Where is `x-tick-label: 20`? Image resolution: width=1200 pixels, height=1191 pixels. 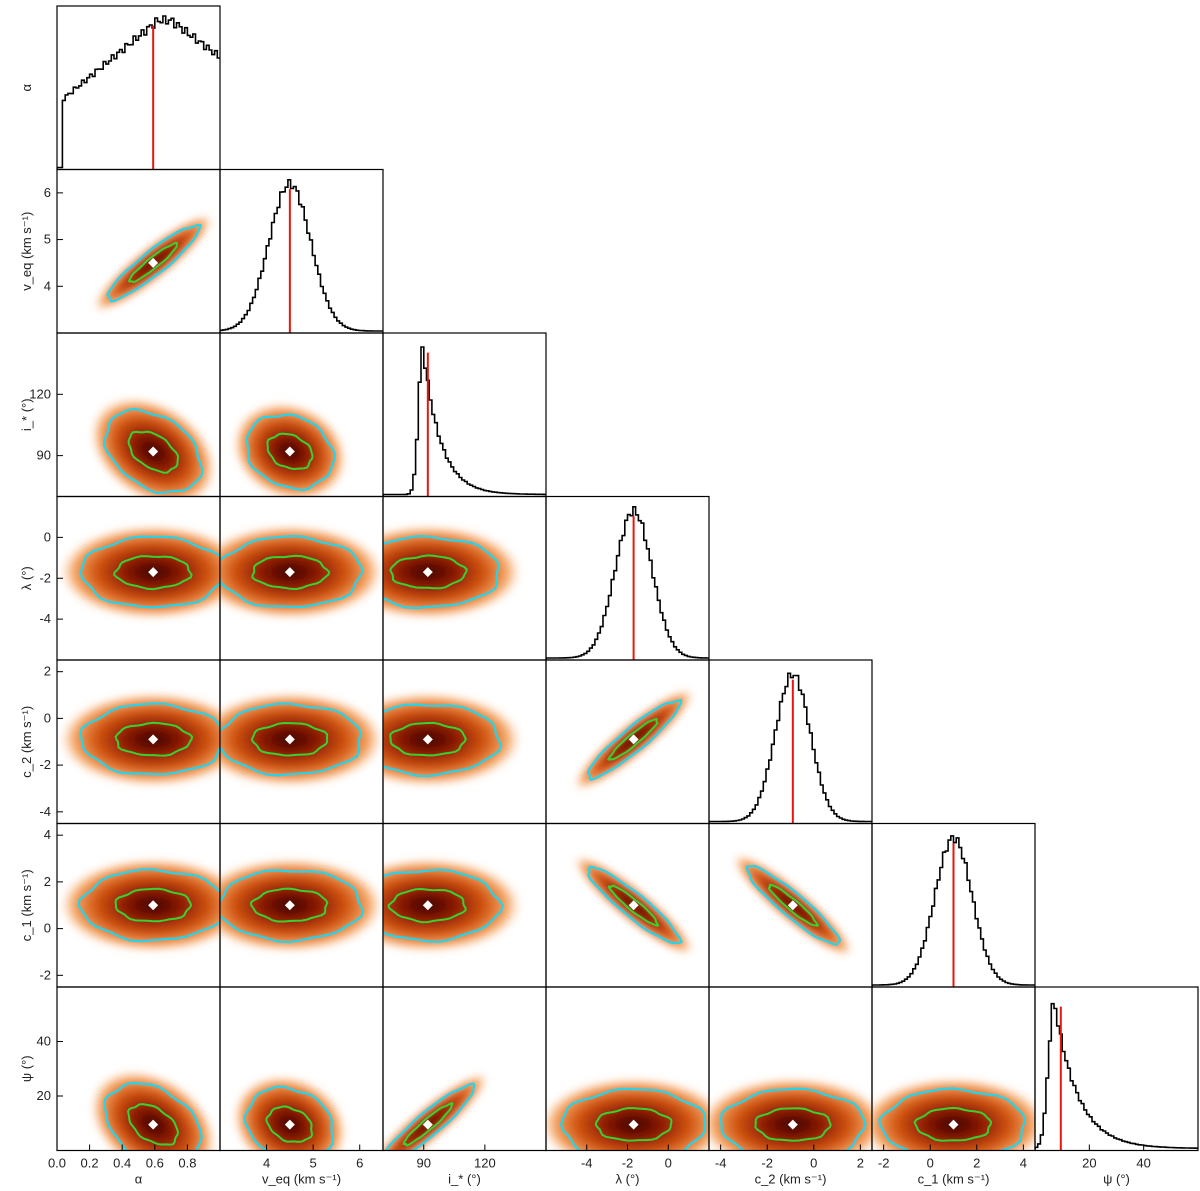
x-tick-label: 20 is located at coordinates (1089, 1163).